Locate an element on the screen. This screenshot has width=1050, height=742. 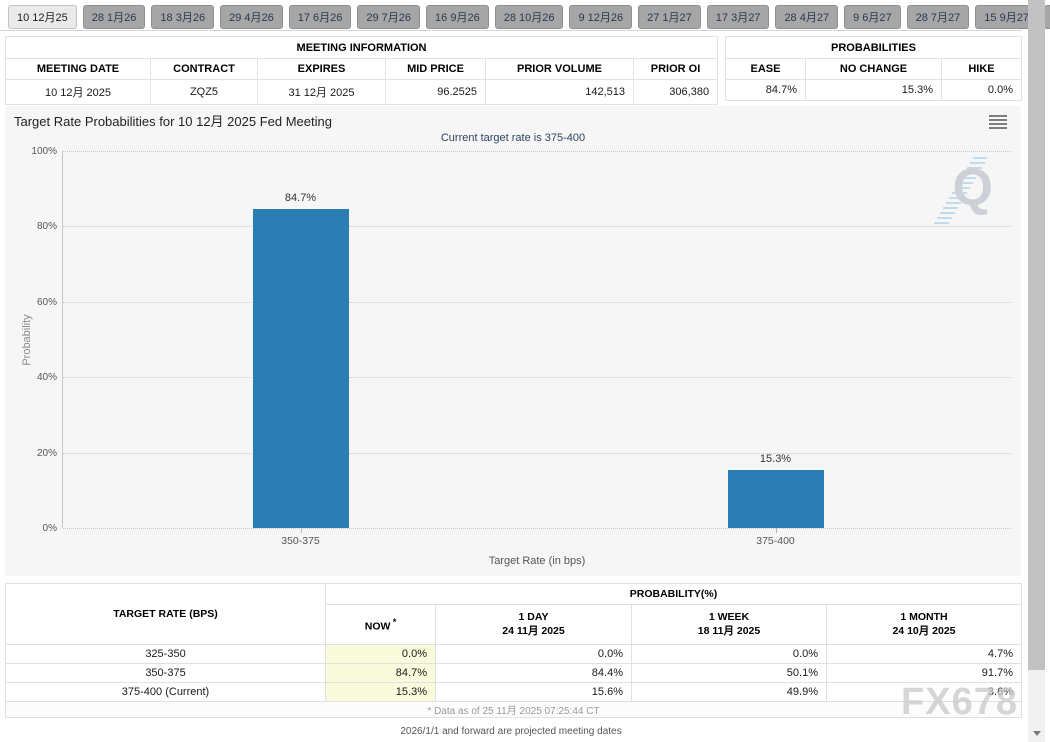
y-tick-label-60: 60% is located at coordinates (46, 302).